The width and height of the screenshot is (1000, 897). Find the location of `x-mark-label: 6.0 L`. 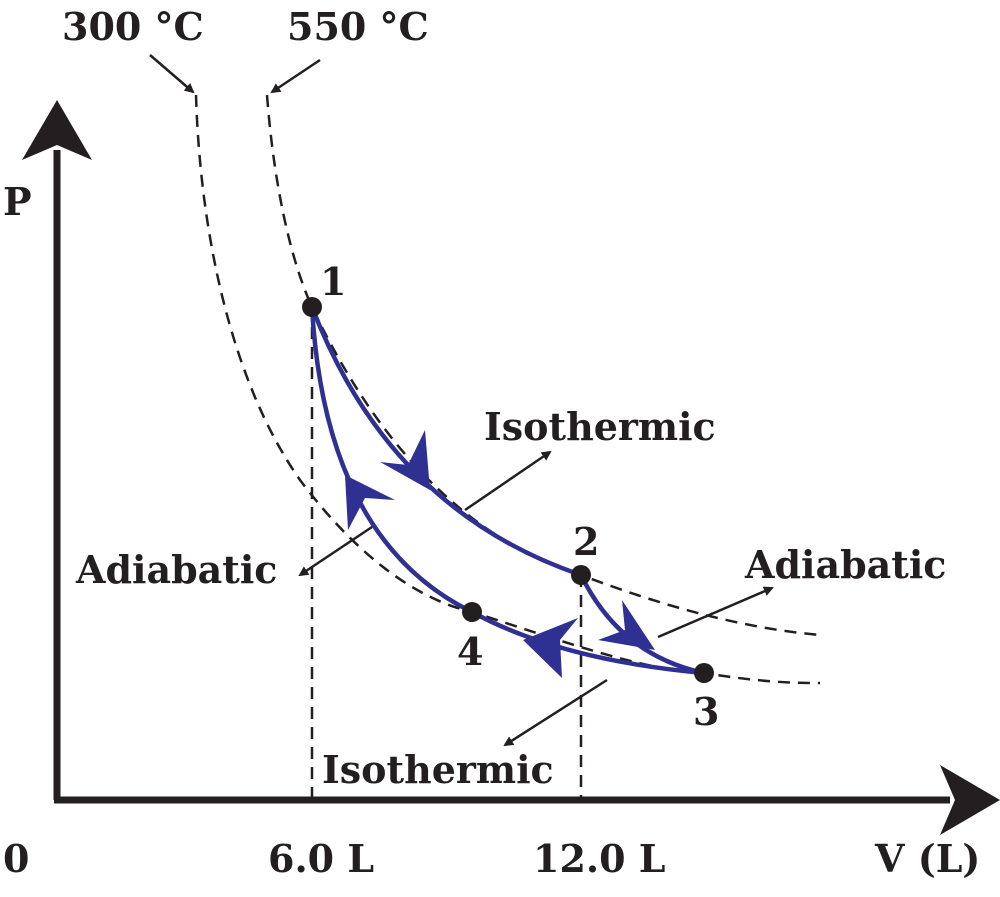

x-mark-label: 6.0 L is located at coordinates (321, 858).